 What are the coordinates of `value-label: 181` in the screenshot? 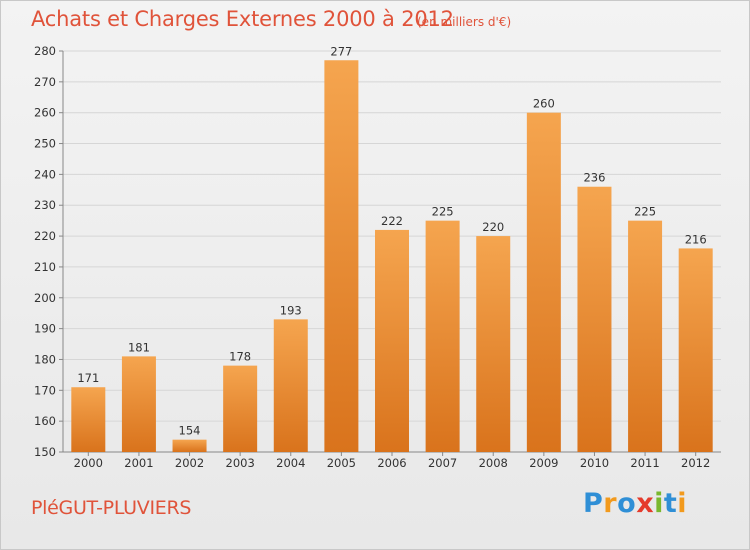 It's located at (139, 347).